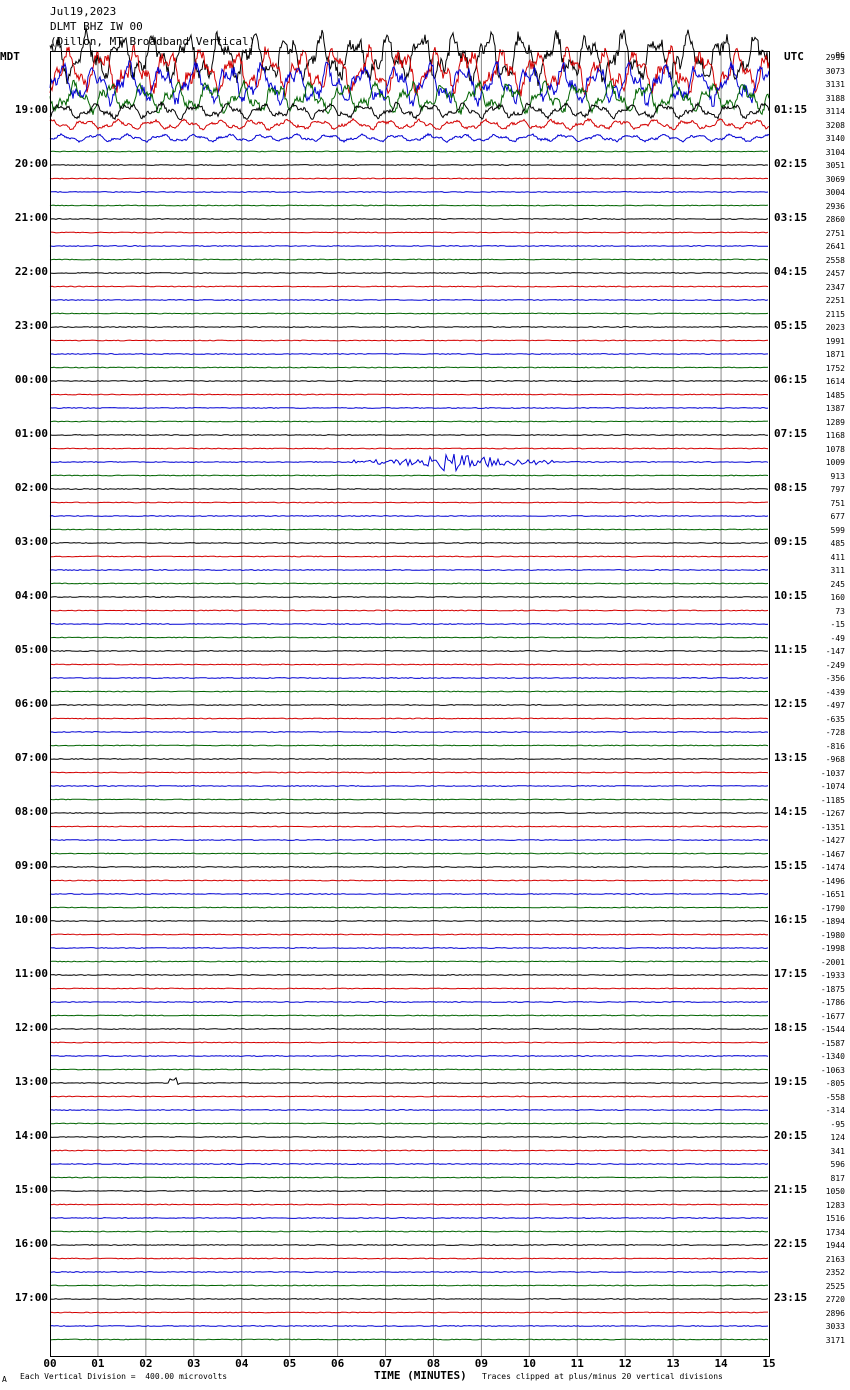 This screenshot has height=1390, width=850. What do you see at coordinates (835, 152) in the screenshot?
I see `trace-count-label: 3104` at bounding box center [835, 152].